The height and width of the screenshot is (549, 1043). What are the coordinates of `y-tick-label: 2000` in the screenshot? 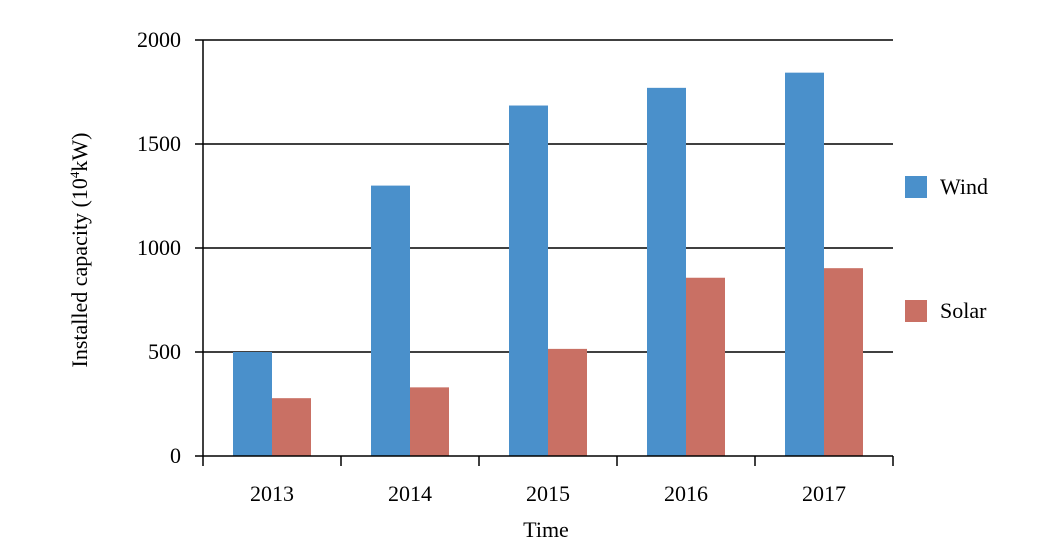 It's located at (159, 39).